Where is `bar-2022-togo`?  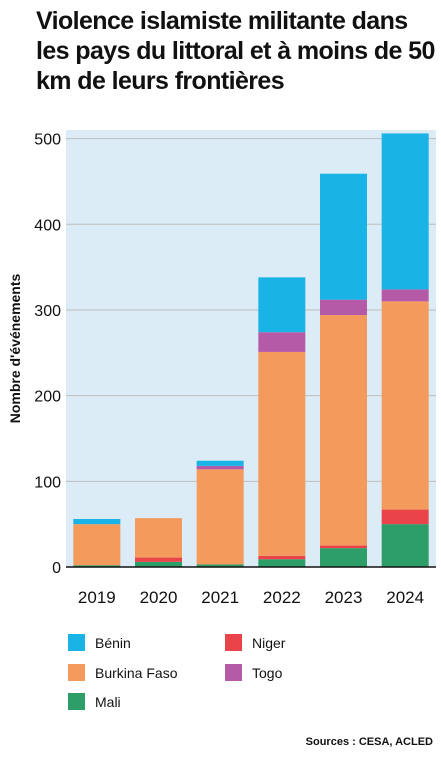
bar-2022-togo is located at coordinates (282, 342).